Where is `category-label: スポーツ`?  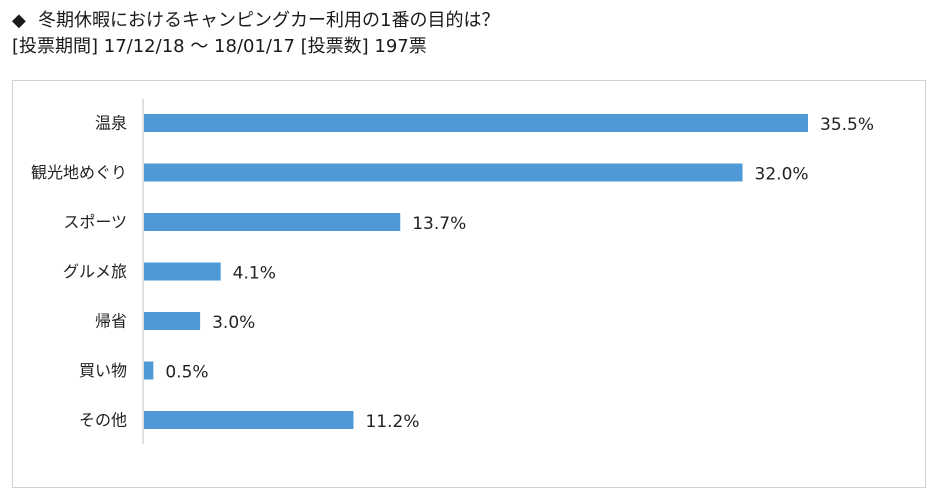
category-label: スポーツ is located at coordinates (95, 222).